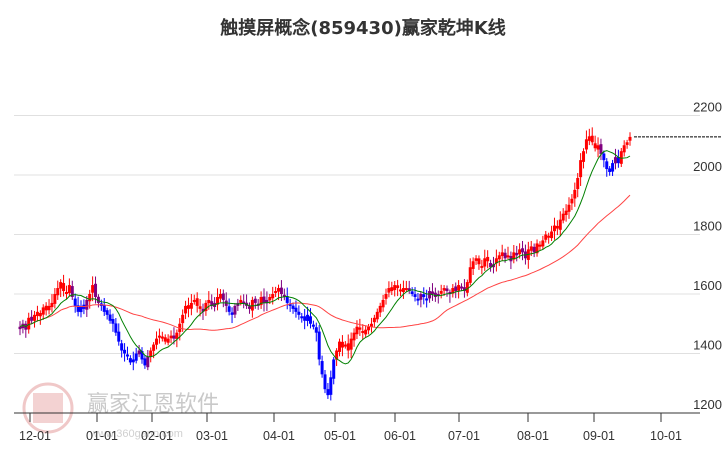 The height and width of the screenshot is (450, 726). What do you see at coordinates (102, 436) in the screenshot?
I see `x-tick-label: 01-01` at bounding box center [102, 436].